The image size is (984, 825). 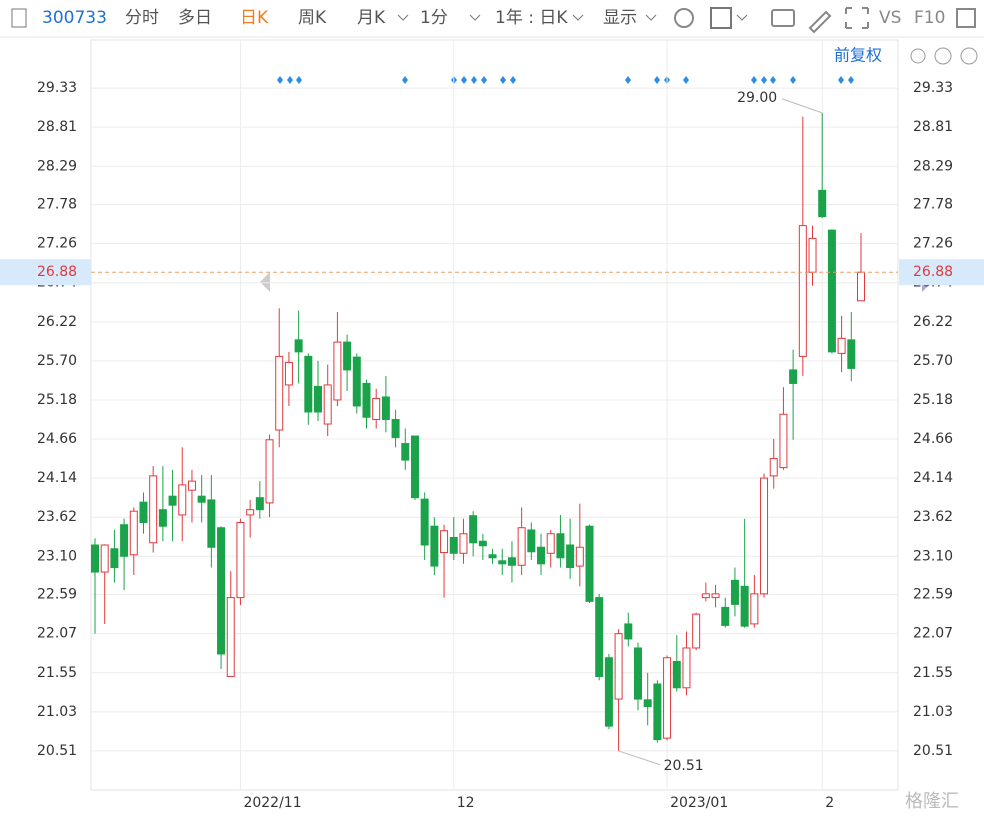 I want to click on sidebar-icon, so click(x=19, y=18).